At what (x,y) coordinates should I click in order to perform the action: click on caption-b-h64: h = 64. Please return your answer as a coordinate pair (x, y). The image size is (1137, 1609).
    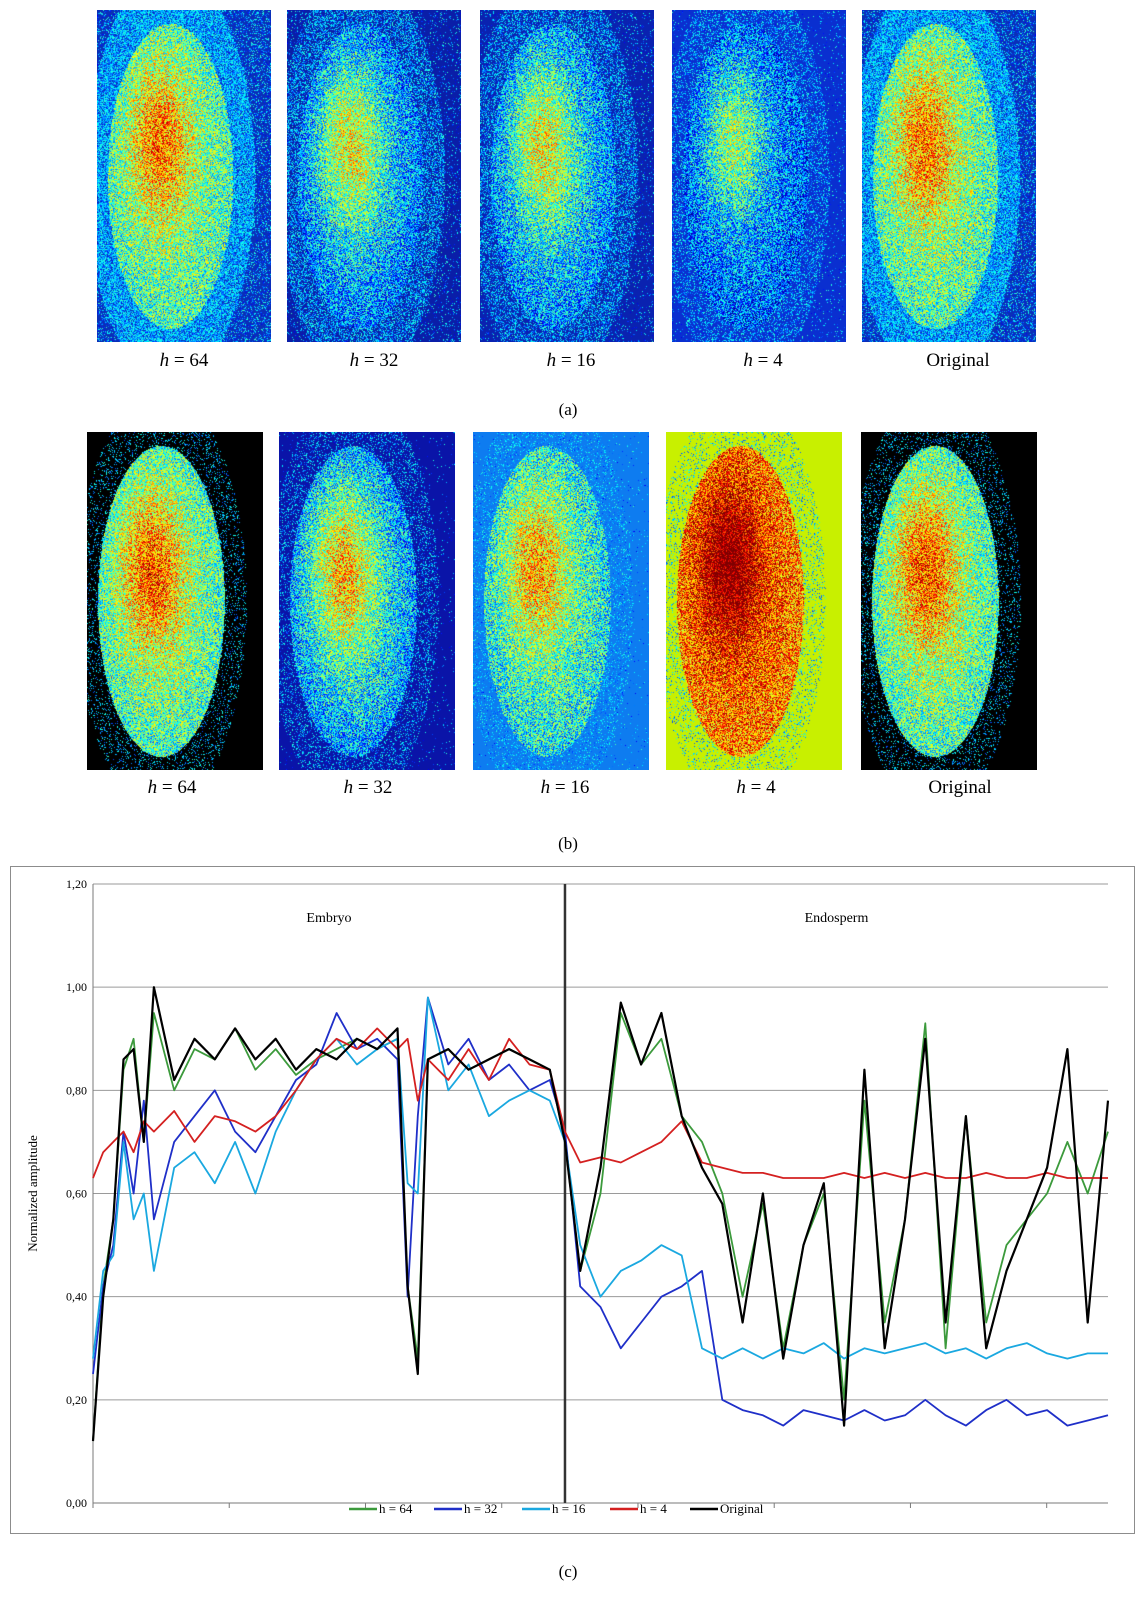
    Looking at the image, I should click on (172, 787).